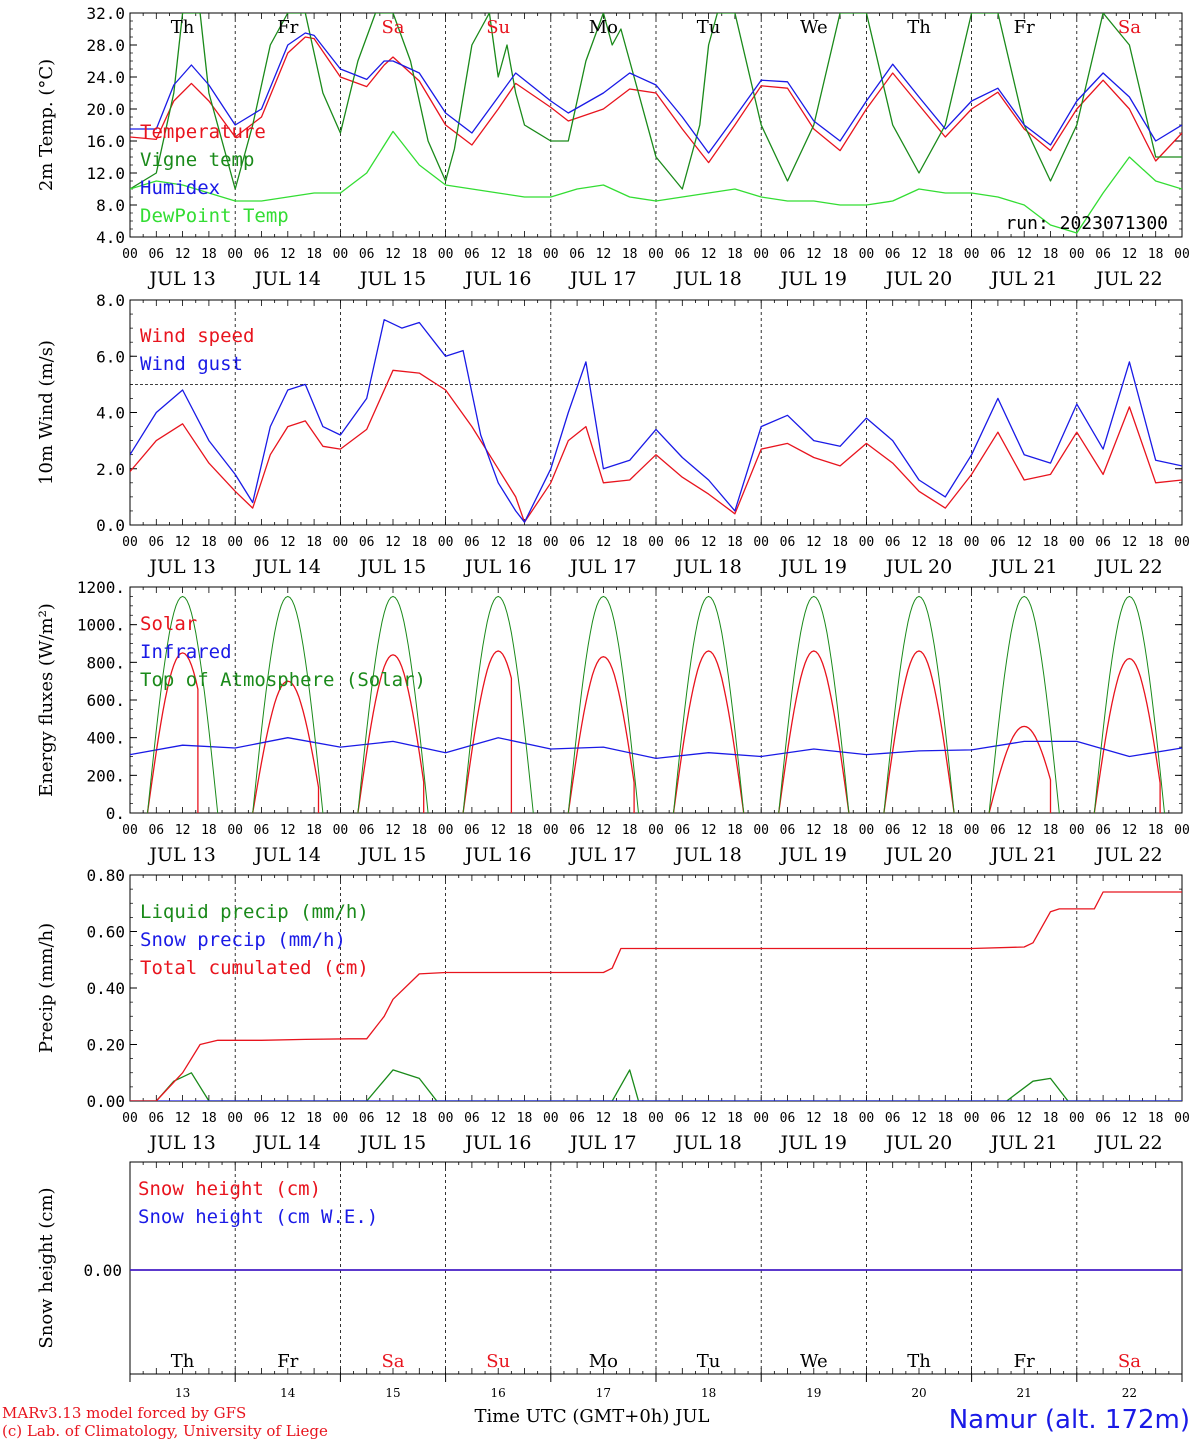 Image resolution: width=1194 pixels, height=1440 pixels. I want to click on series-temperature, so click(656, 100).